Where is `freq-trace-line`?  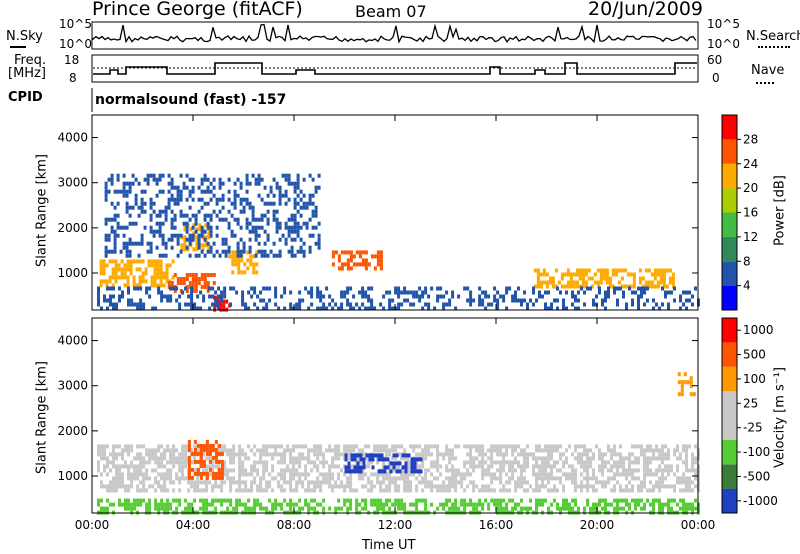 freq-trace-line is located at coordinates (395, 68).